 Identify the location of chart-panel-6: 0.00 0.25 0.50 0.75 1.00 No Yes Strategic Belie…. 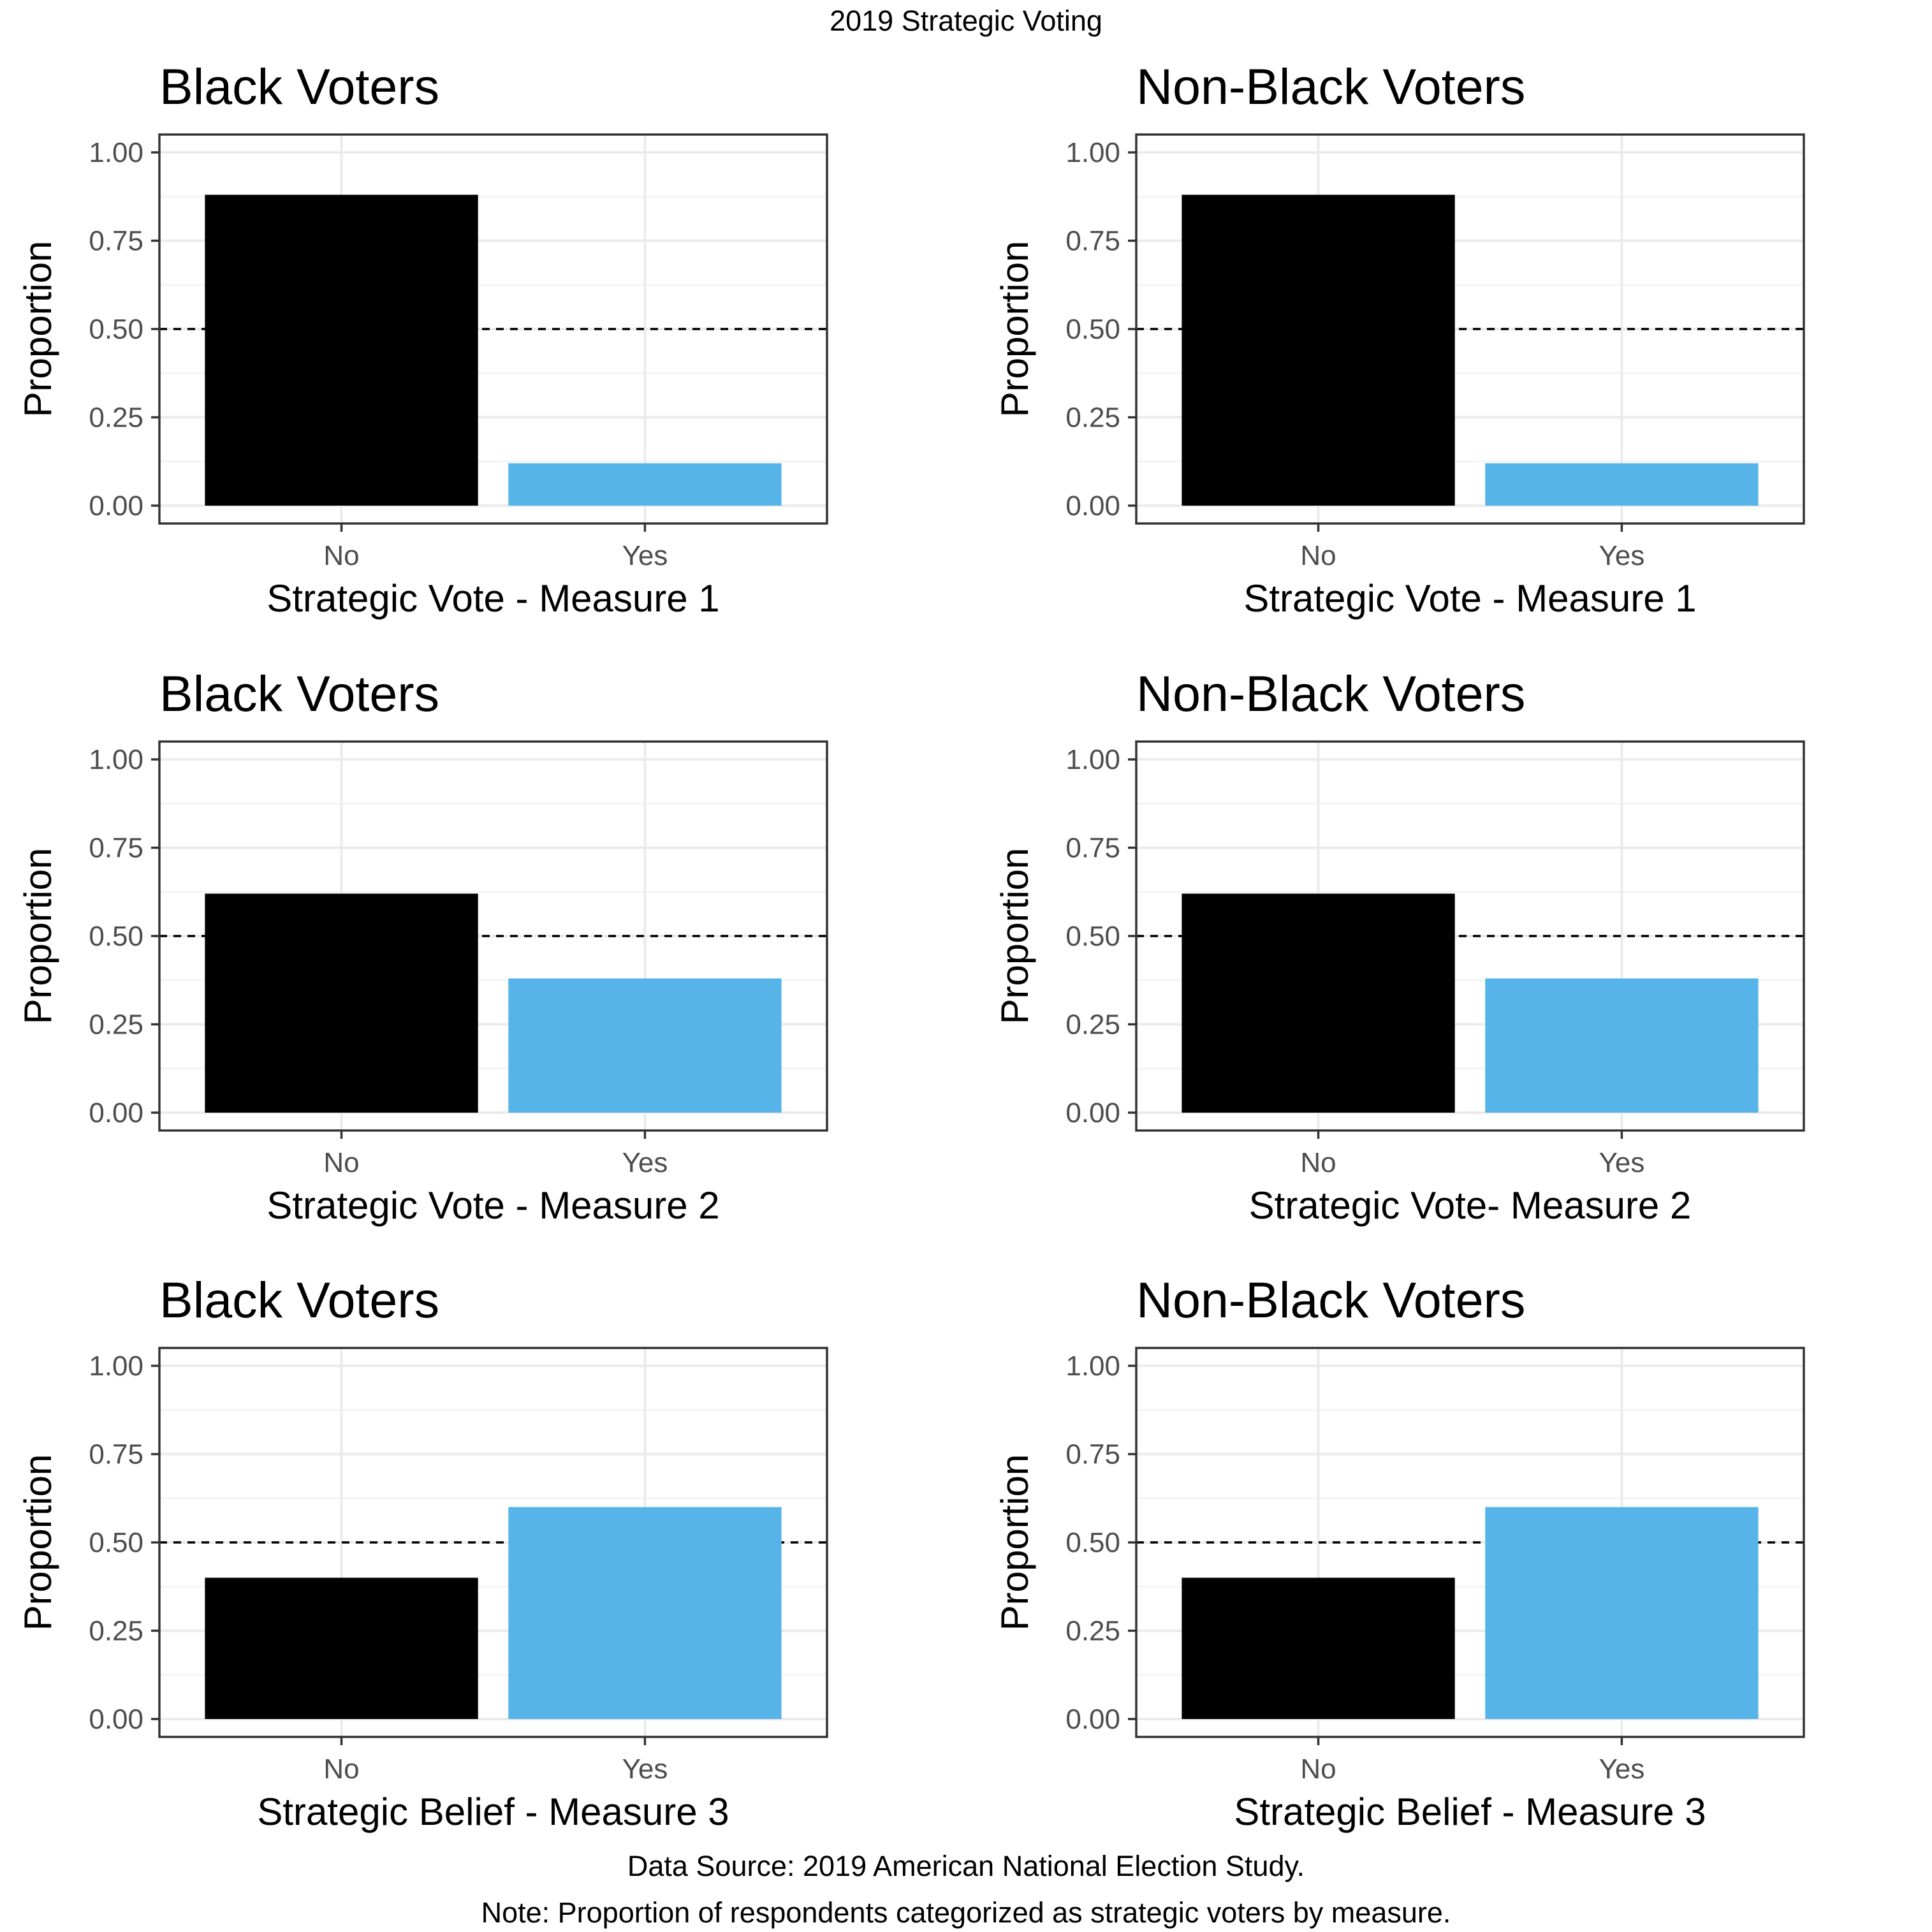
(1399, 1552).